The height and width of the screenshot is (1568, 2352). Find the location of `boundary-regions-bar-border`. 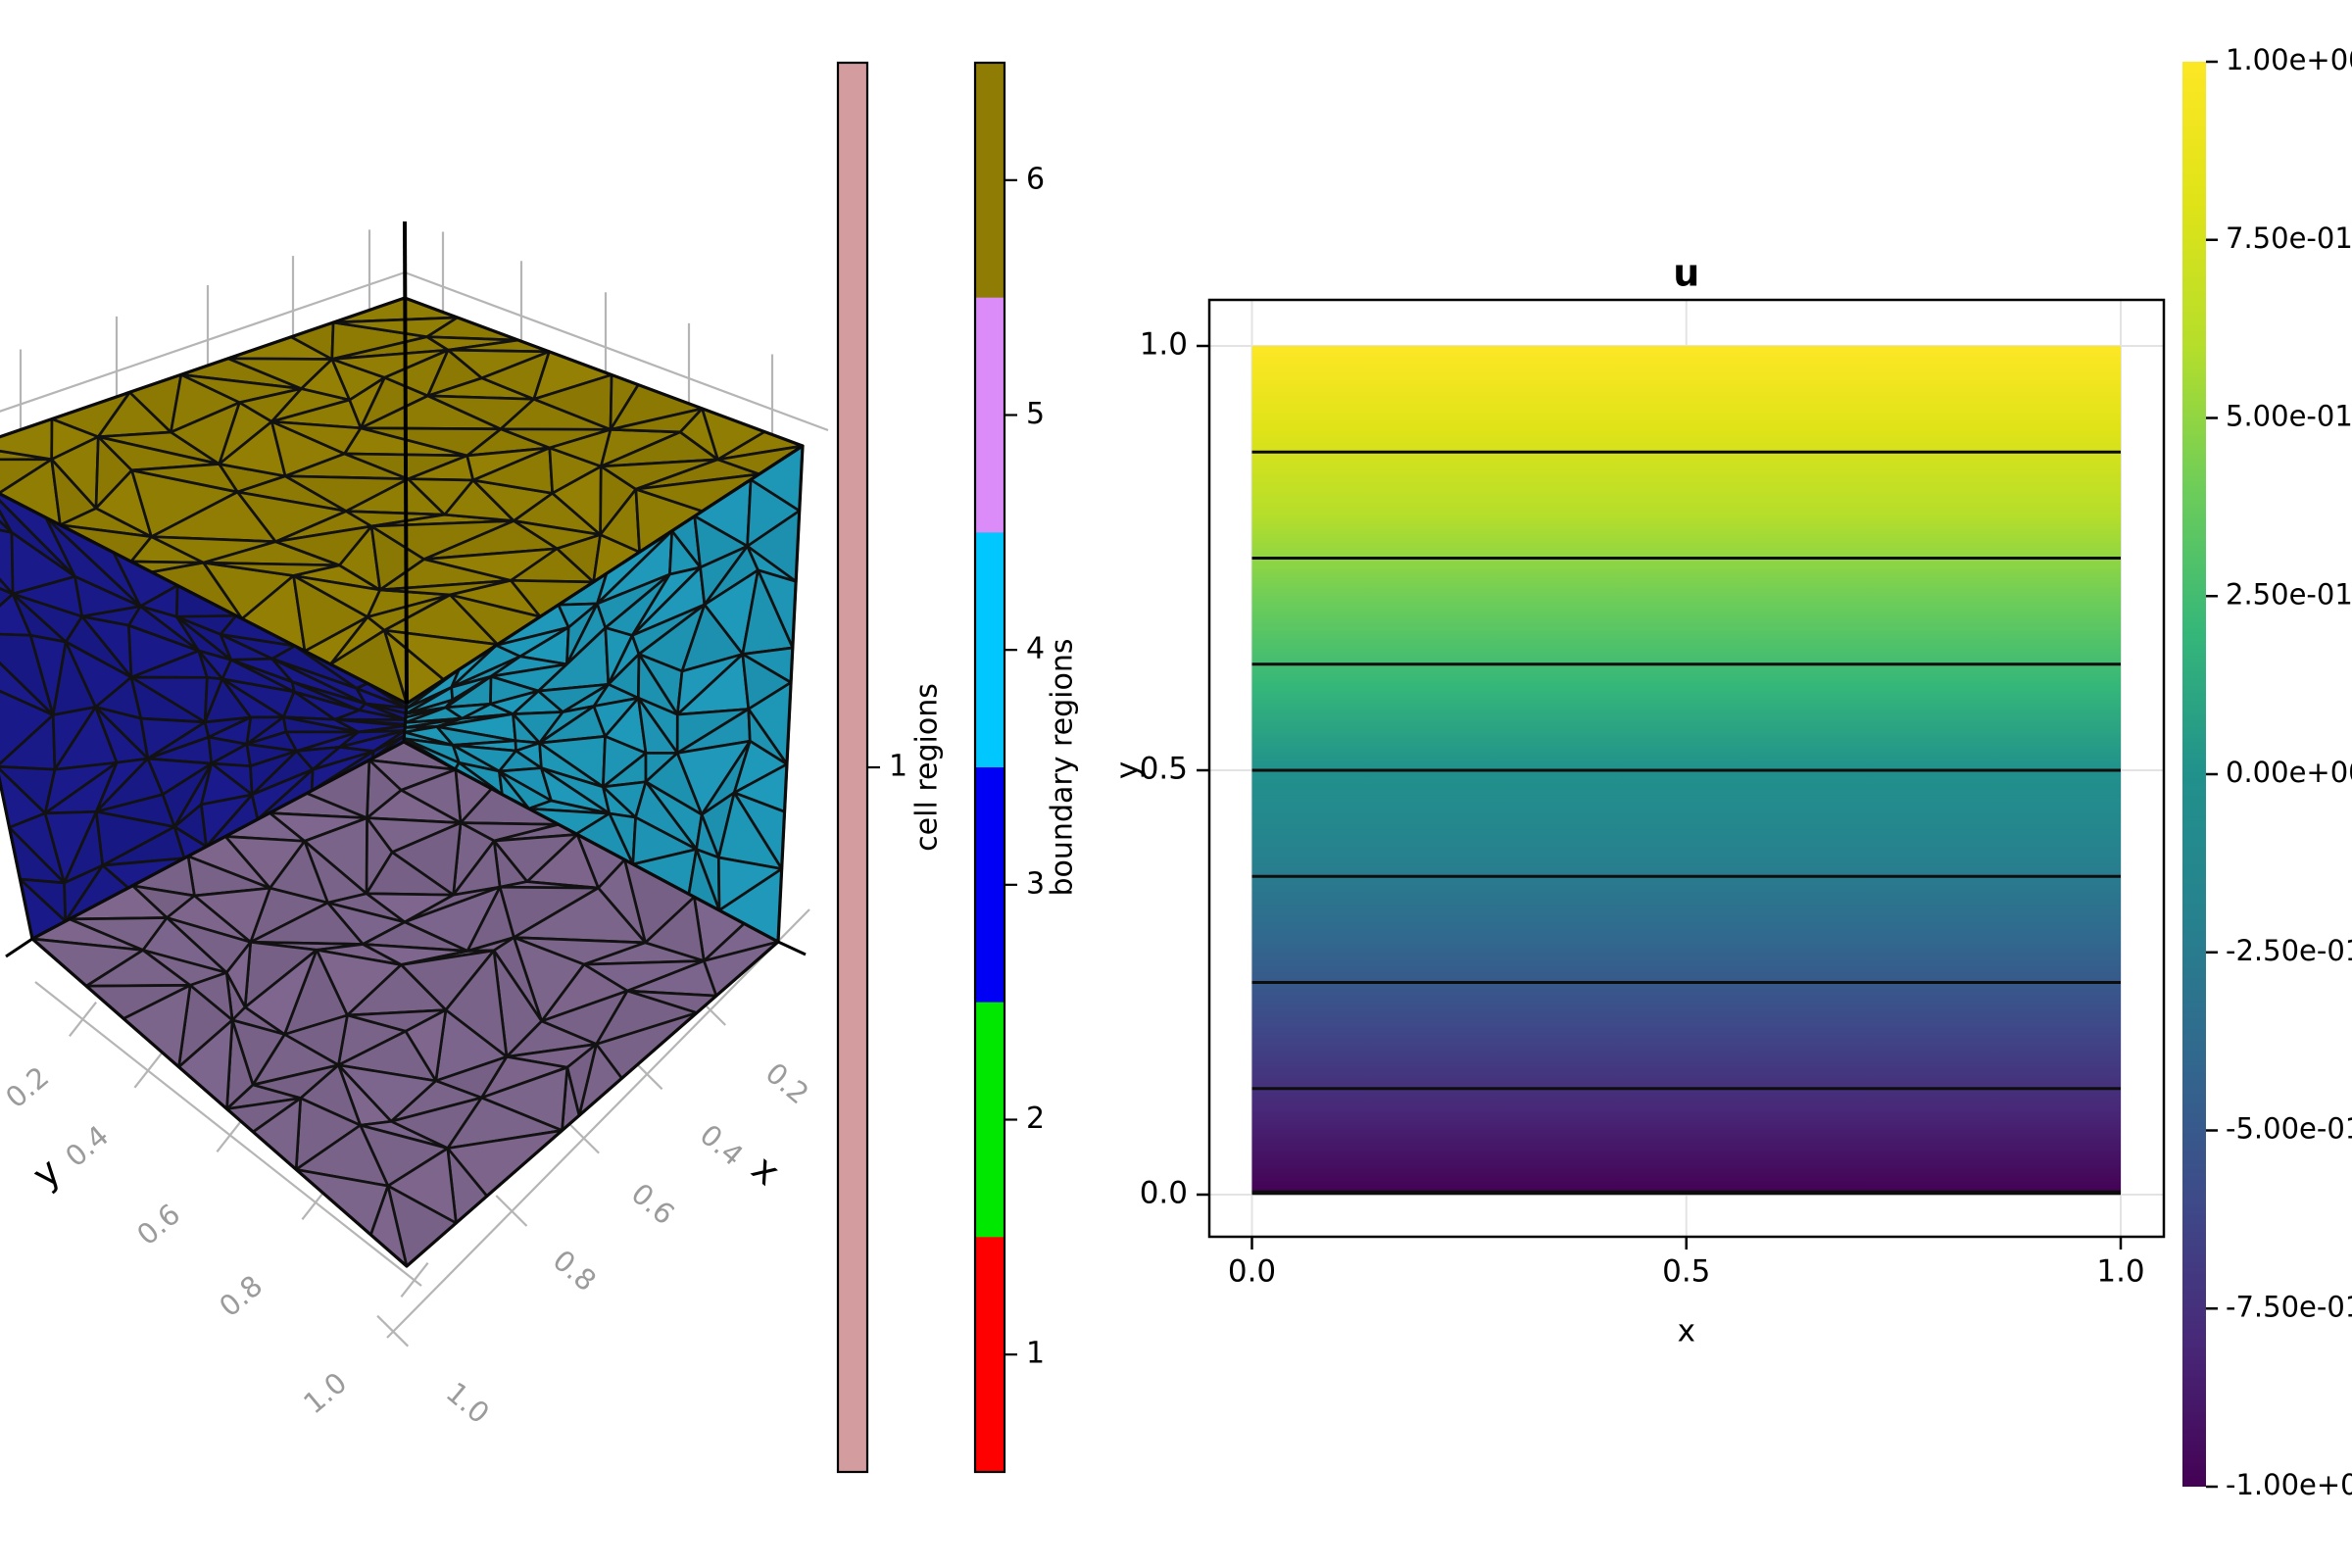

boundary-regions-bar-border is located at coordinates (989, 767).